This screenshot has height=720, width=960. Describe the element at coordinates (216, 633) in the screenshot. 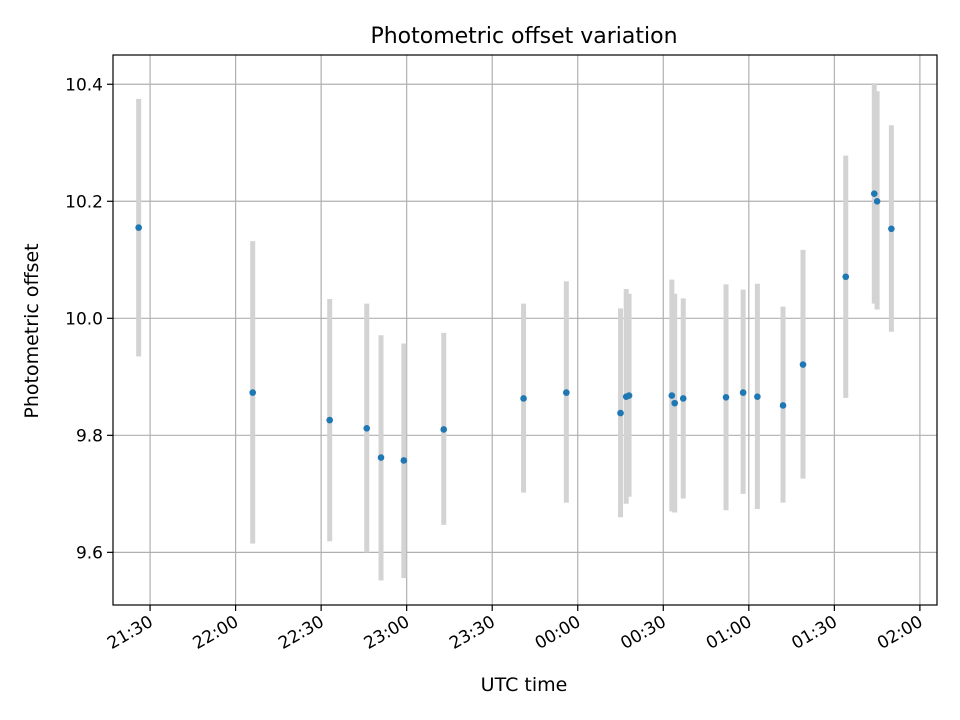

I see `x-tick-label: 22:00` at that location.